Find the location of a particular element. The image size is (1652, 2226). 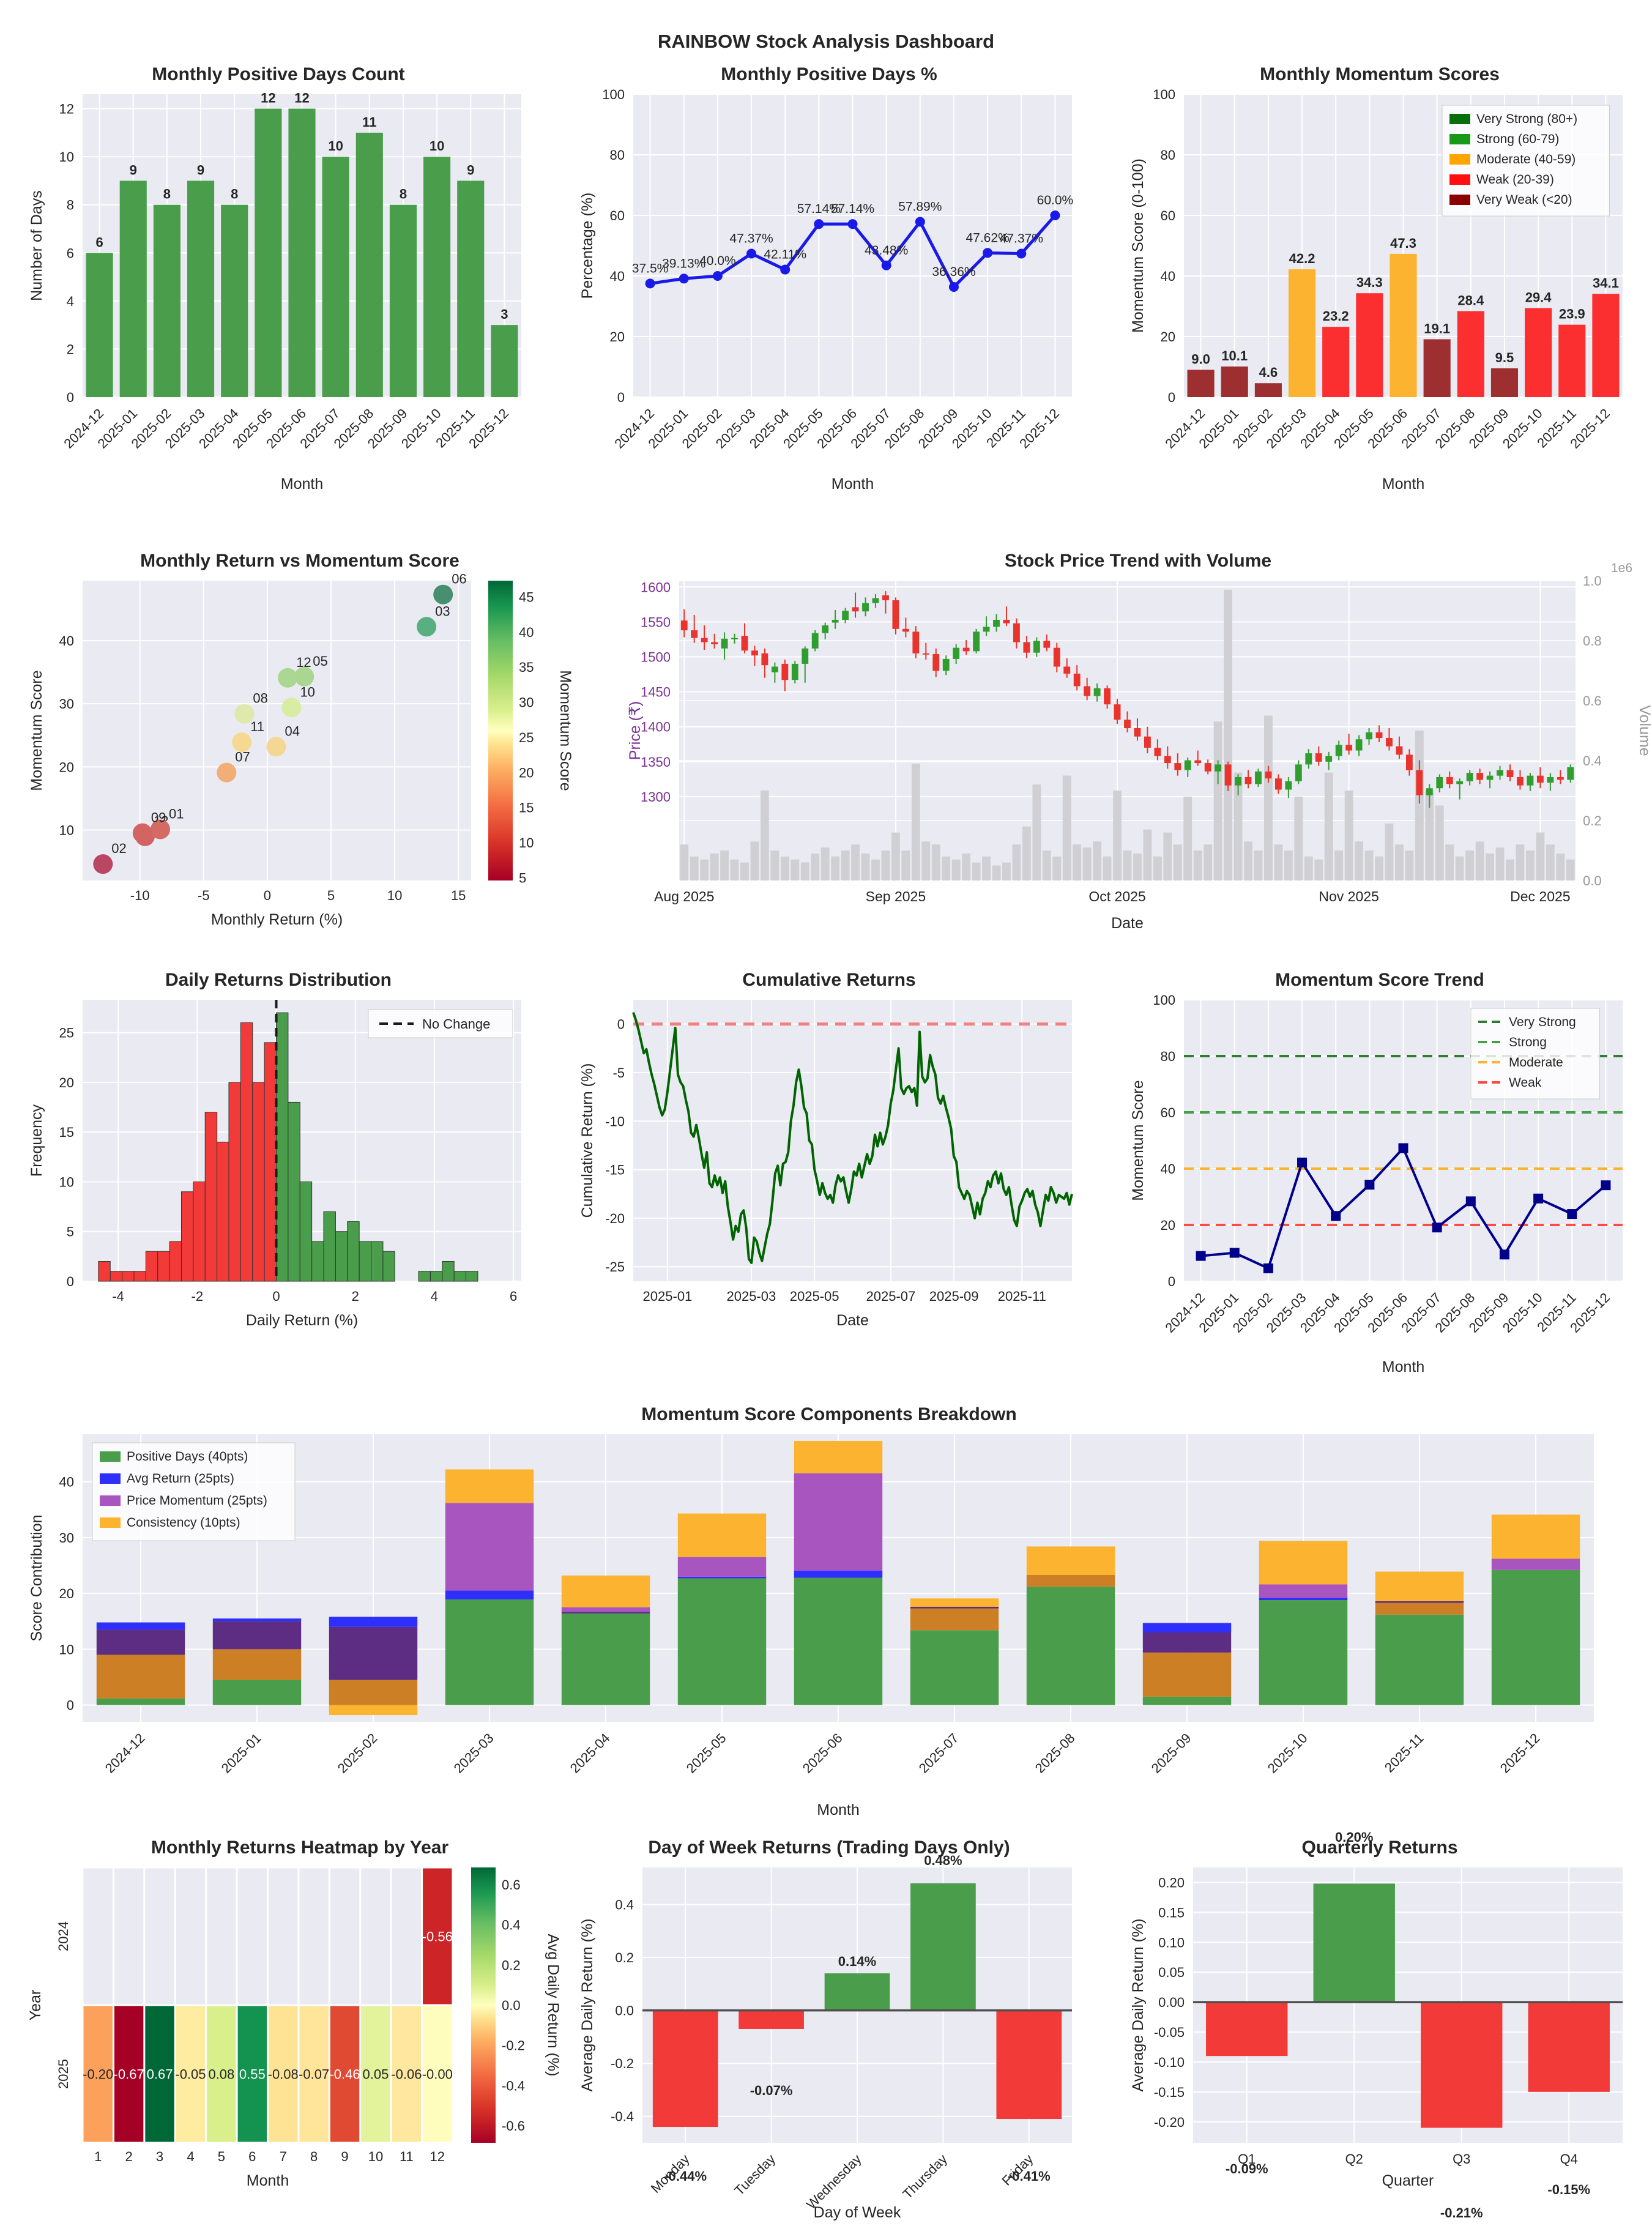

svg-text: 03 is located at coordinates (442, 611).